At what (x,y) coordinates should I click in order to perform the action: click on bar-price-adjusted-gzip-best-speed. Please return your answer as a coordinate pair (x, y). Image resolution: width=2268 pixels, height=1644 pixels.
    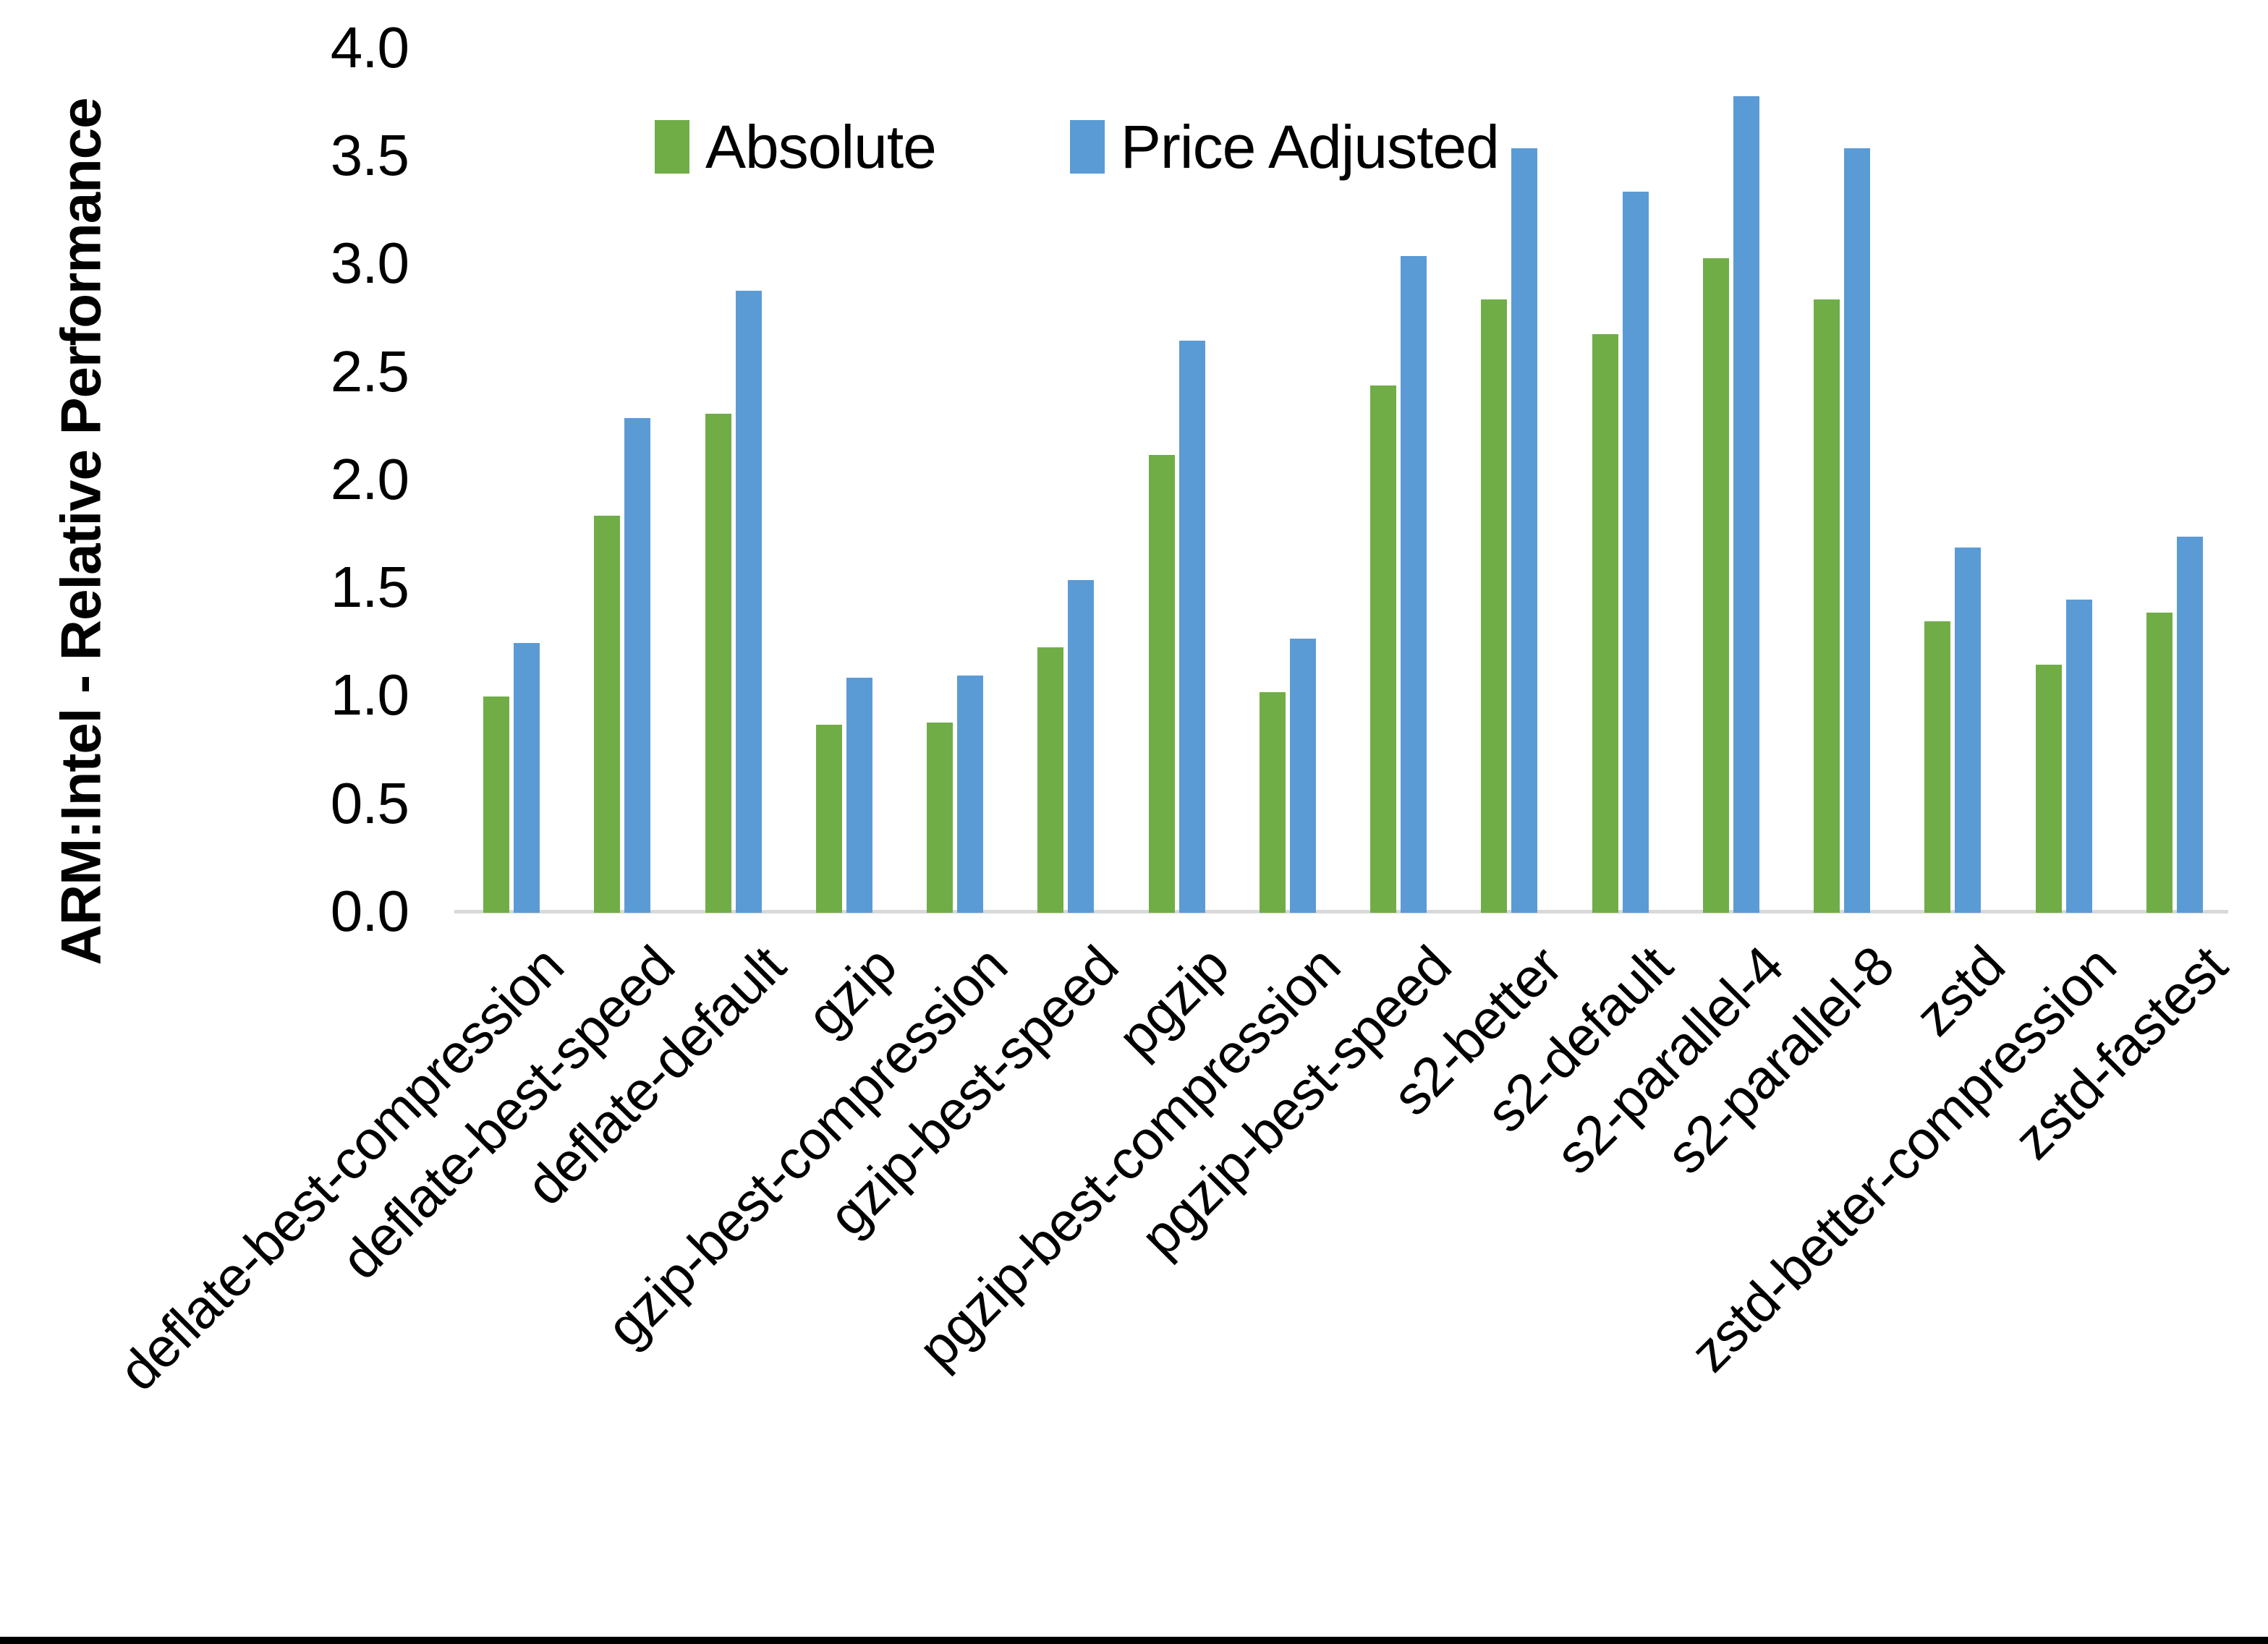
    Looking at the image, I should click on (1081, 746).